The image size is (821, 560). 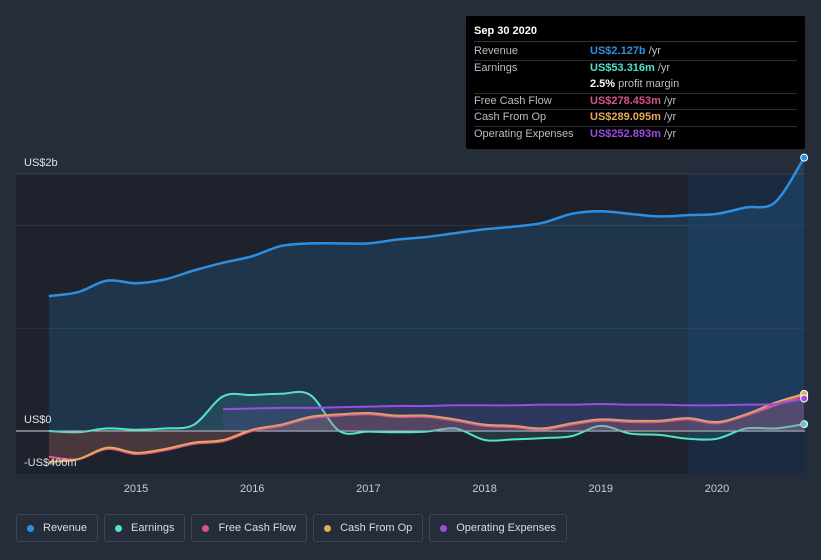 I want to click on tooltip-row-operating-expenses: Operating Expenses US$252.893m /yr, so click(x=635, y=135).